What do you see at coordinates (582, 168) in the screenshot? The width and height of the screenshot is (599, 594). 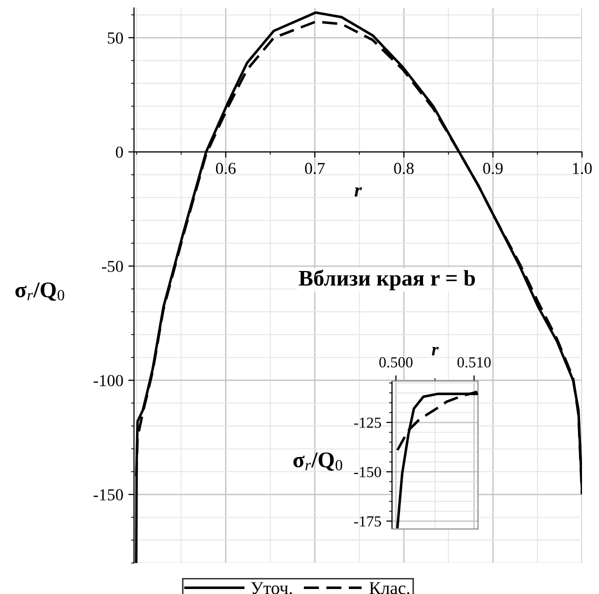 I see `x-tick-label: 1.0` at bounding box center [582, 168].